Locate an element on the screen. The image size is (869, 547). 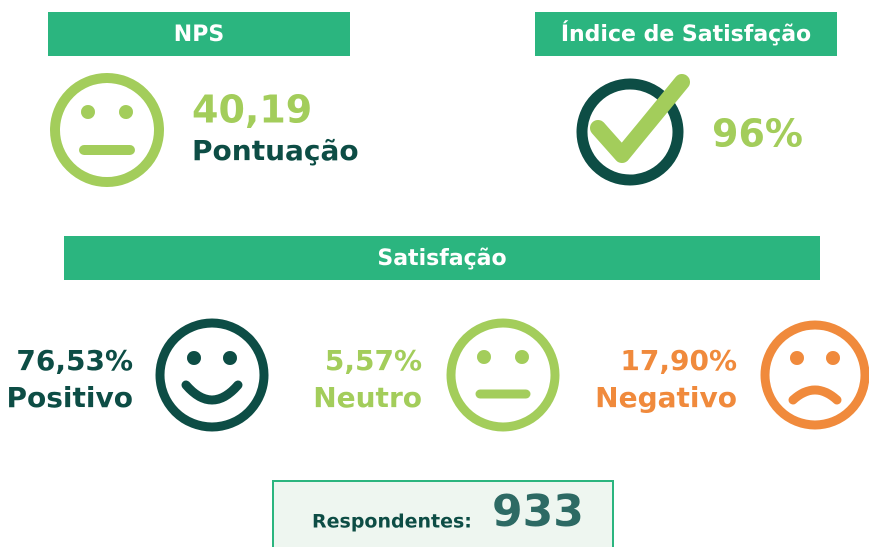
respondents-value: 933 is located at coordinates (538, 511).